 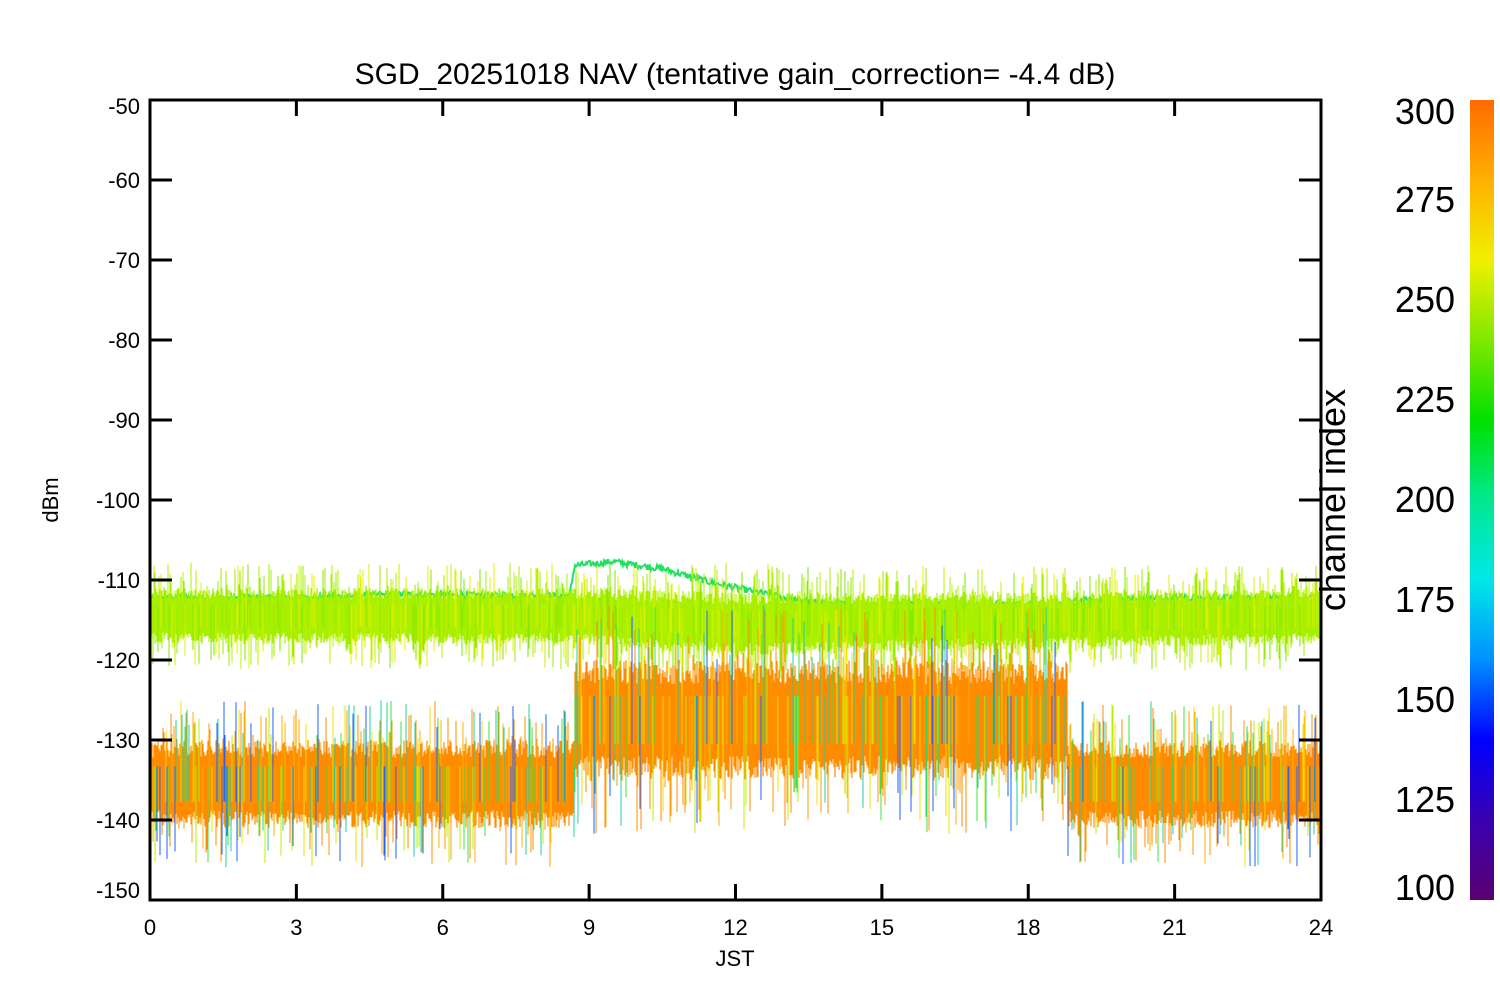 I want to click on colorbar-tick-label: 300, so click(x=1425, y=111).